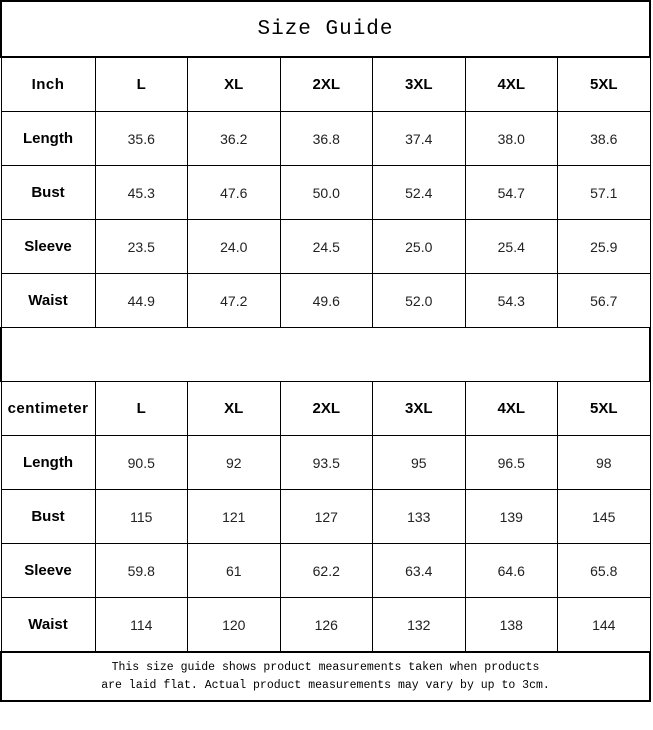  Describe the element at coordinates (141, 462) in the screenshot. I see `measurement-value: 90.5` at that location.